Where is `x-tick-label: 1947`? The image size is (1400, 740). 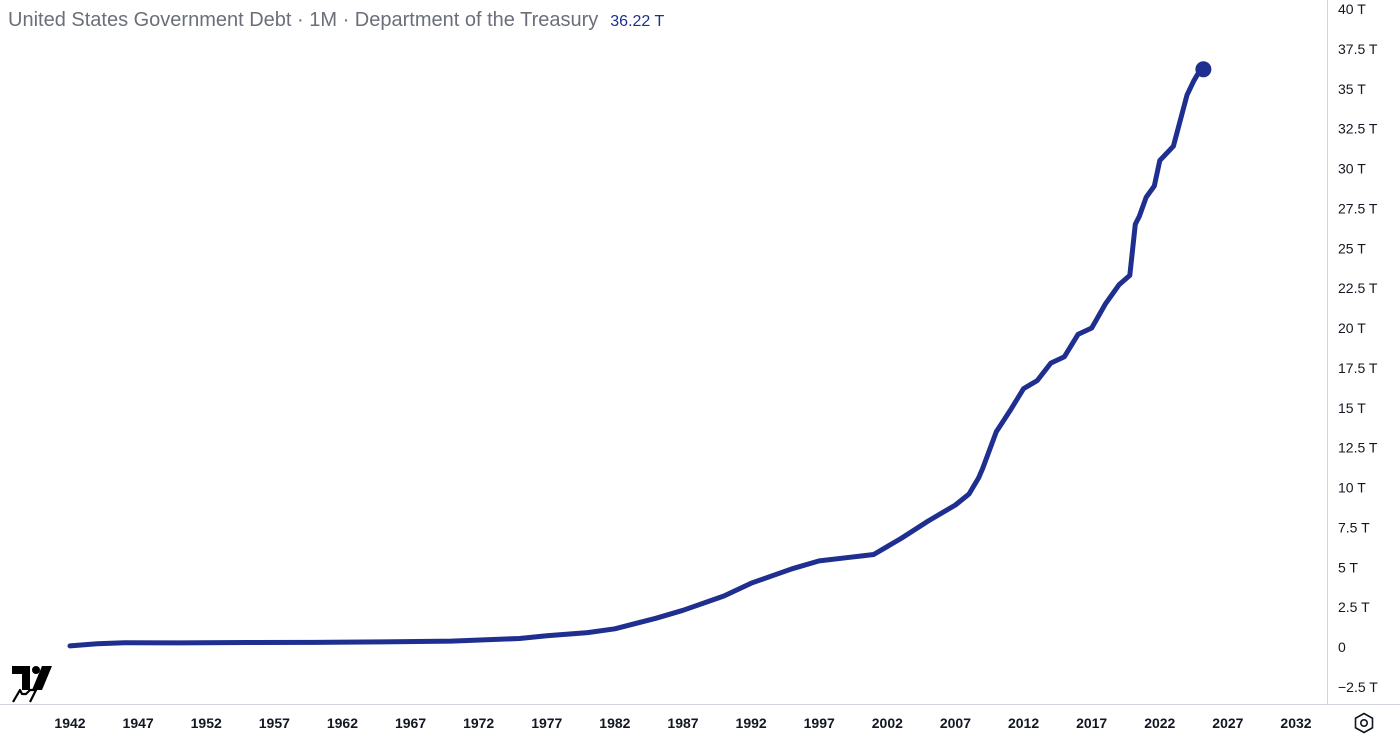
x-tick-label: 1947 is located at coordinates (138, 723).